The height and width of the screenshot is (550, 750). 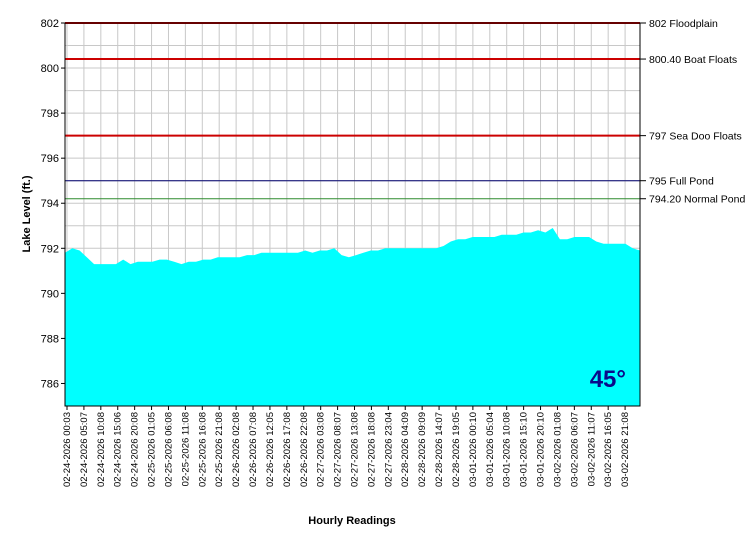 I want to click on x-tick-label: 02-24-2026 00:03, so click(x=67, y=449).